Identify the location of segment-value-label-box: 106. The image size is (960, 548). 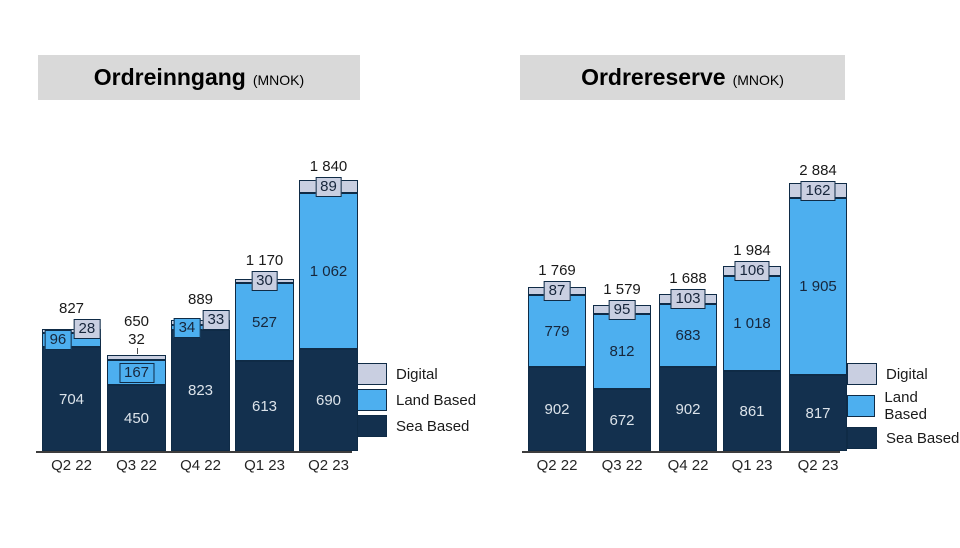
(752, 271).